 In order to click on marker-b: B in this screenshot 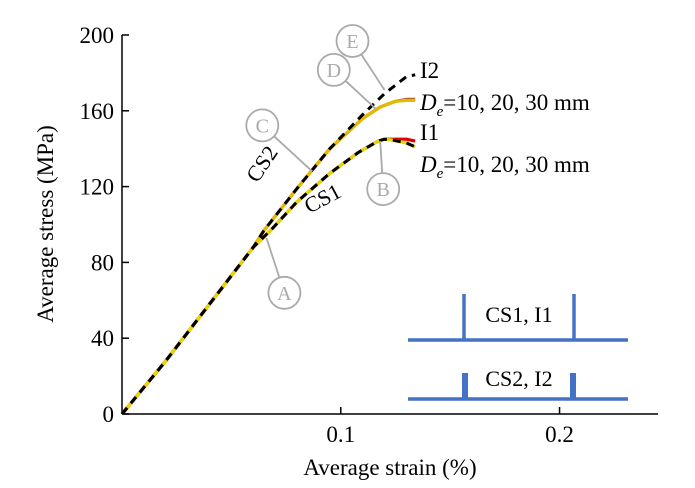, I will do `click(383, 174)`.